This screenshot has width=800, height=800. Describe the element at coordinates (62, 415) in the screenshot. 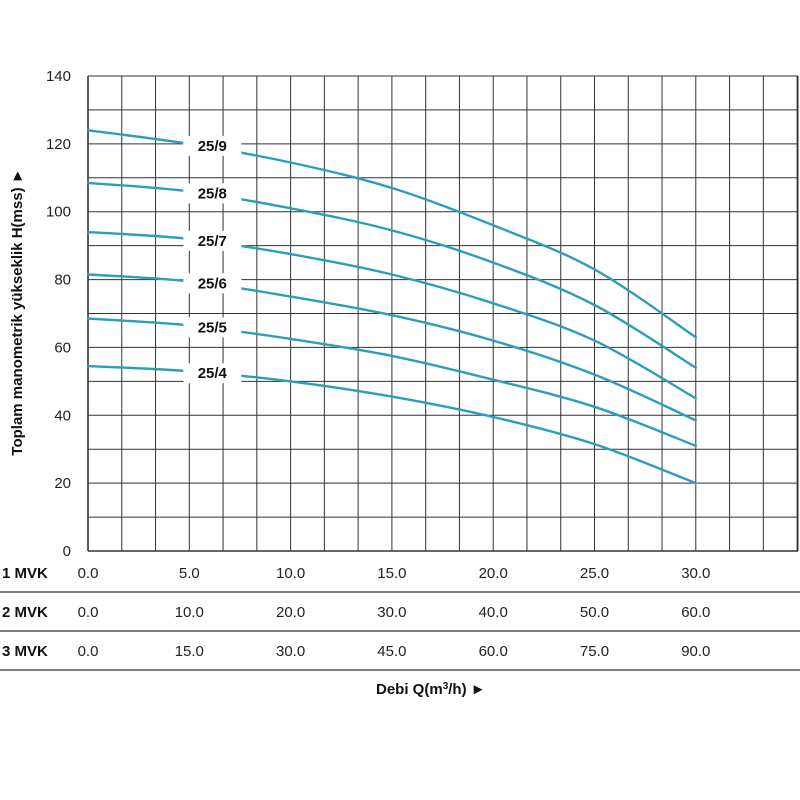

I see `y-tick-label: 40` at that location.